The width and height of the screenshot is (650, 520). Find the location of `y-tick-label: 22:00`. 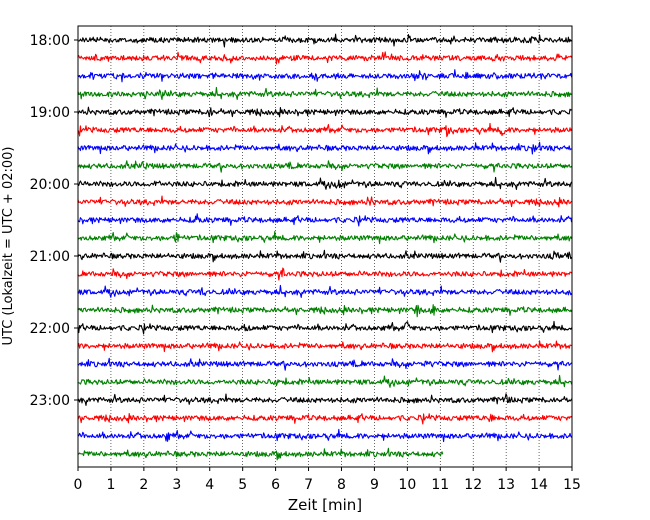

y-tick-label: 22:00 is located at coordinates (50, 329).